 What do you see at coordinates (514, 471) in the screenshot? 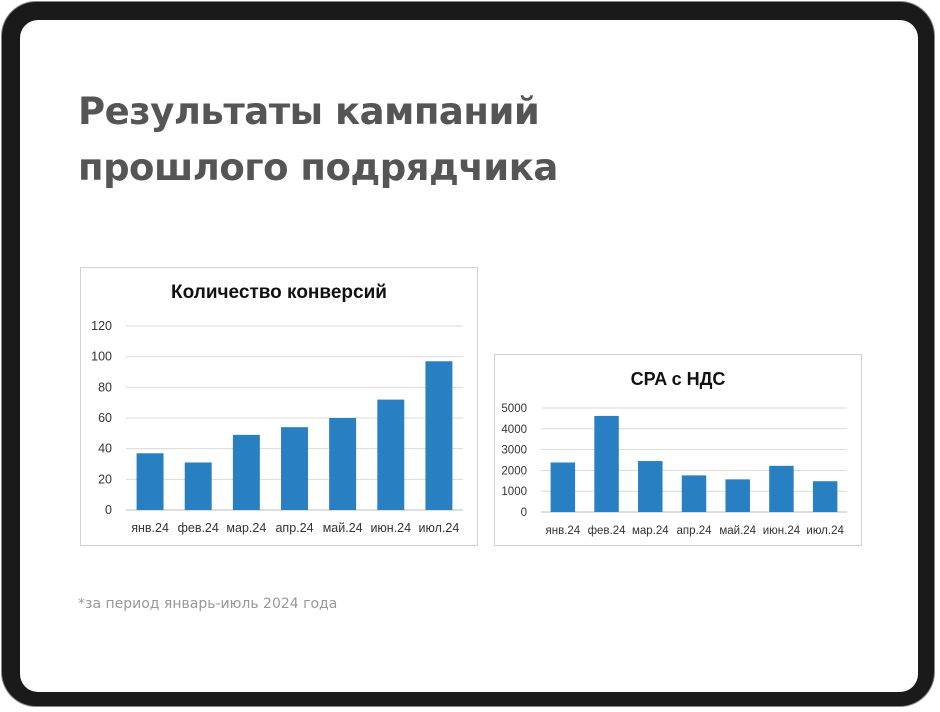
I see `y-tick-label: 2000` at bounding box center [514, 471].